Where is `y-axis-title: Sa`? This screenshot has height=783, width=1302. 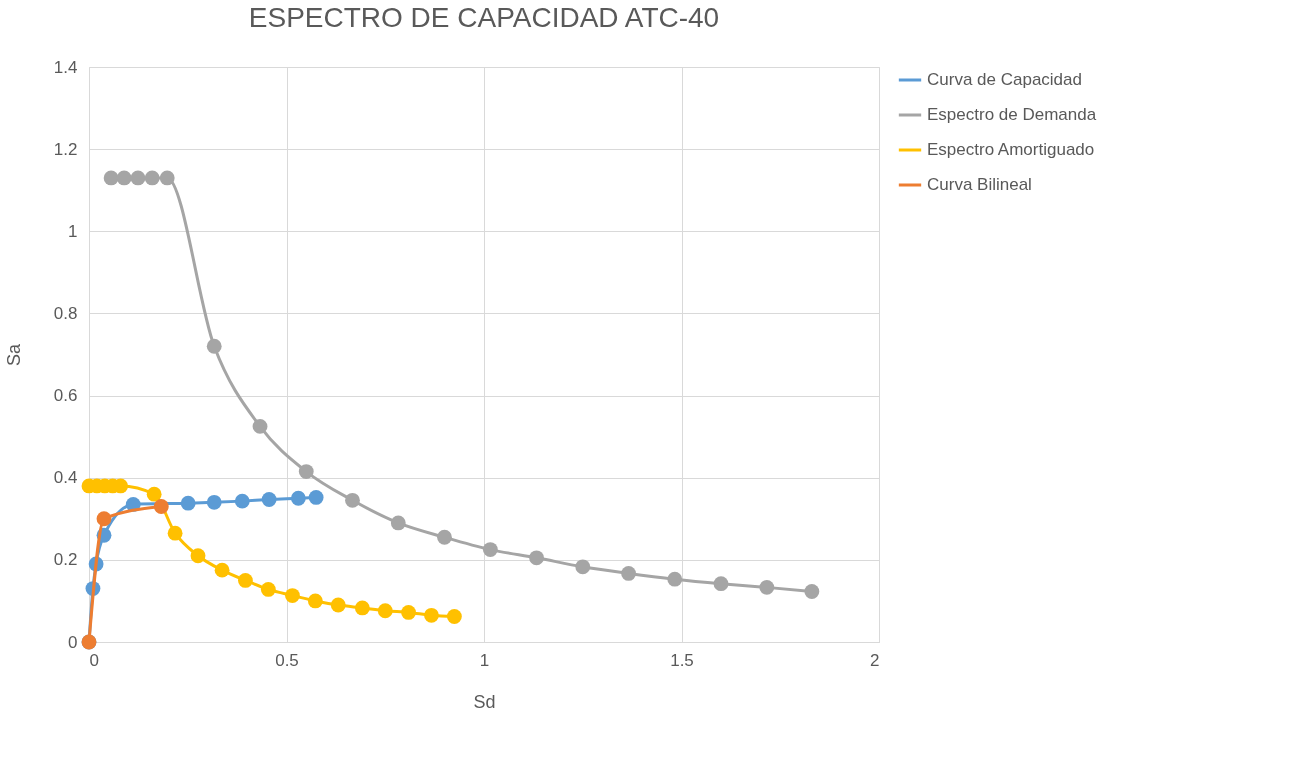
y-axis-title: Sa is located at coordinates (13, 355).